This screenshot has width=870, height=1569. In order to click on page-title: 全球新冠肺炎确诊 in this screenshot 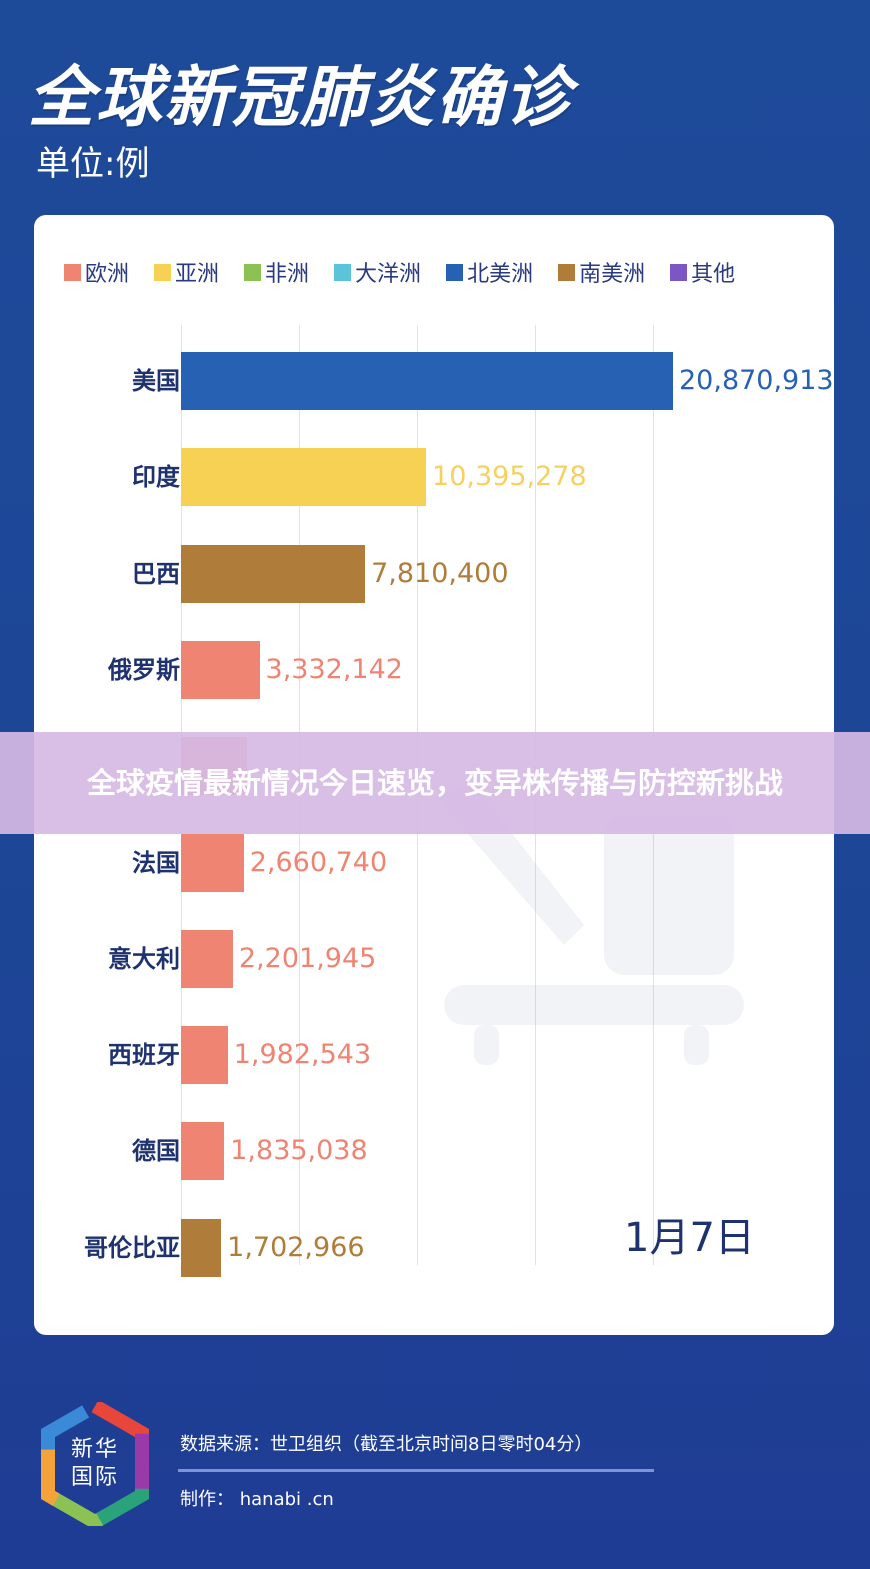, I will do `click(300, 97)`.